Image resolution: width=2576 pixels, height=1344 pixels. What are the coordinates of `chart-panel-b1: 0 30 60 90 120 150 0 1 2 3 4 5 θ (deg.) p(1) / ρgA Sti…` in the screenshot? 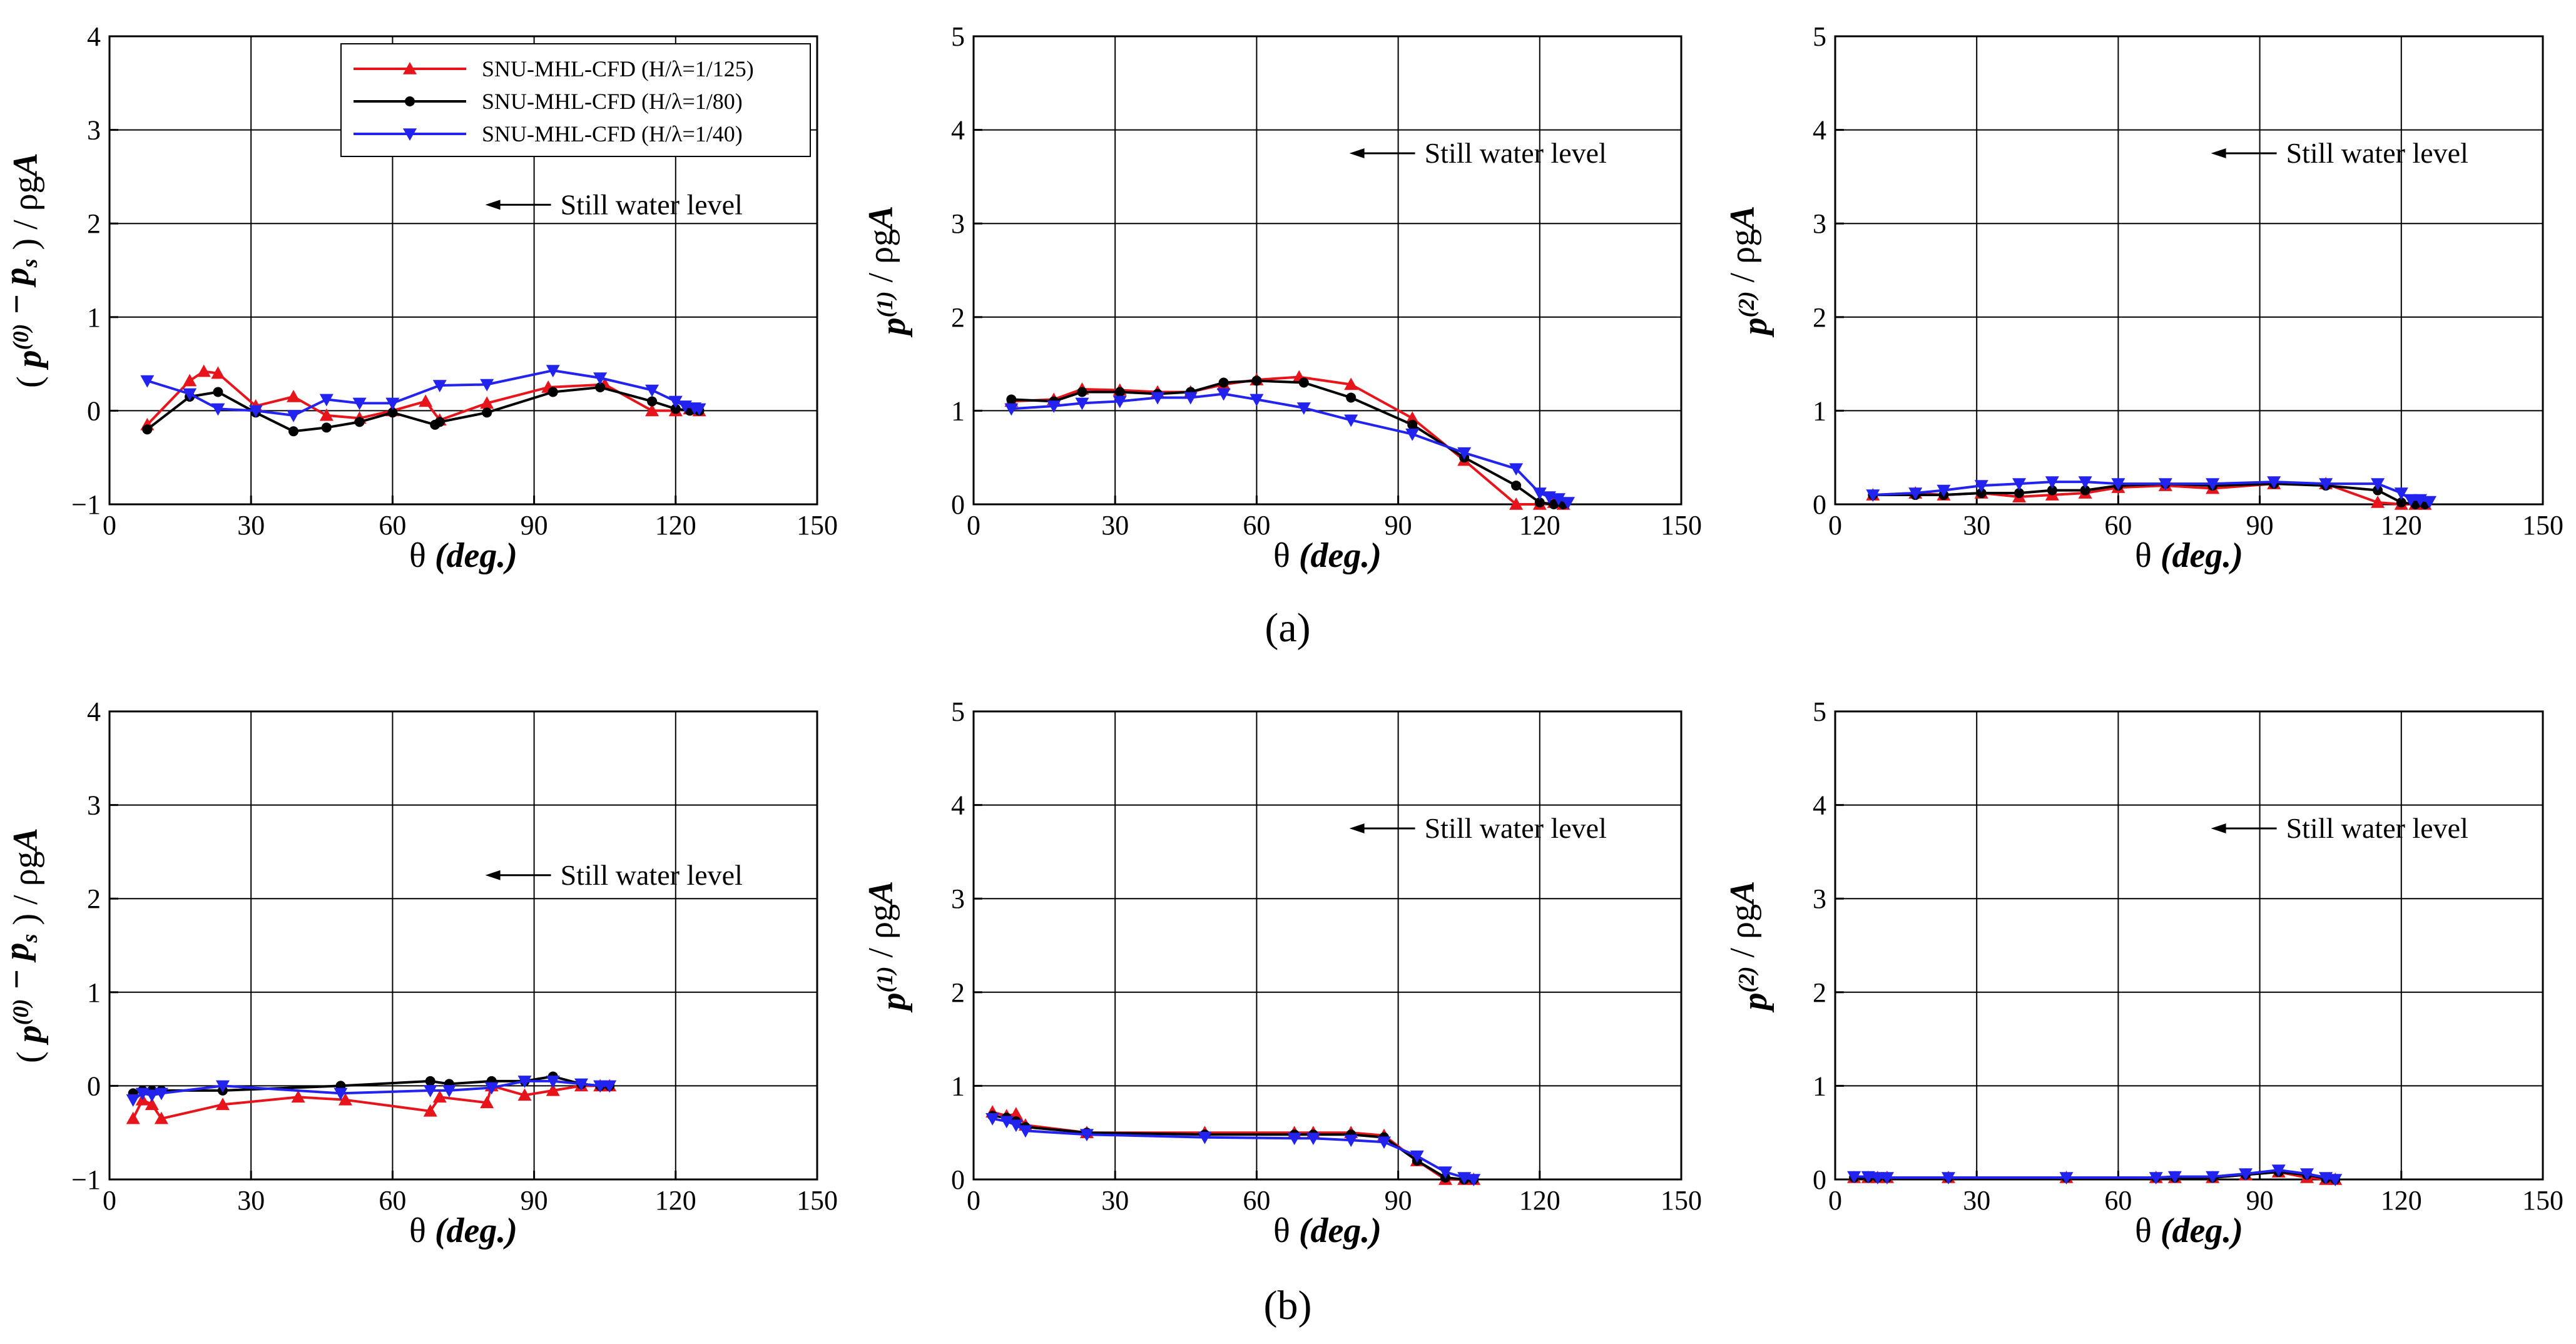 It's located at (1282, 973).